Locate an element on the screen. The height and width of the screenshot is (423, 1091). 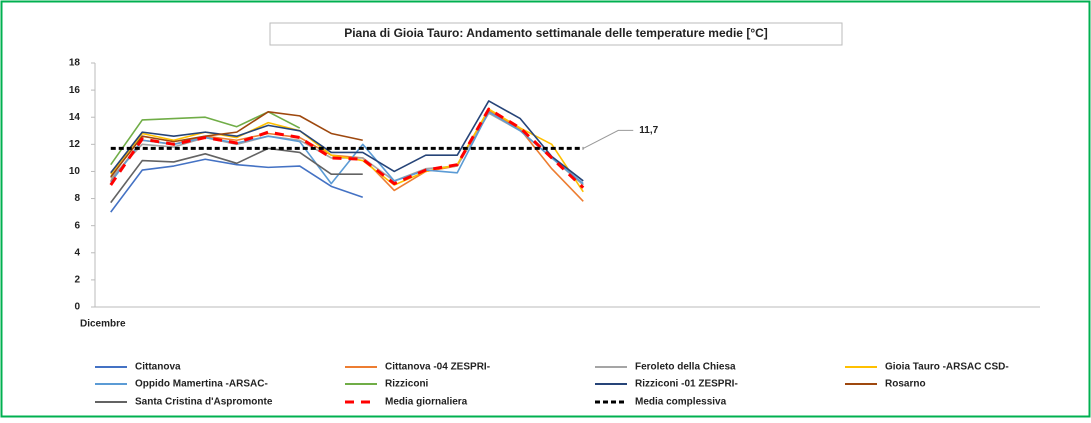
y-tick-label: 18 is located at coordinates (75, 63).